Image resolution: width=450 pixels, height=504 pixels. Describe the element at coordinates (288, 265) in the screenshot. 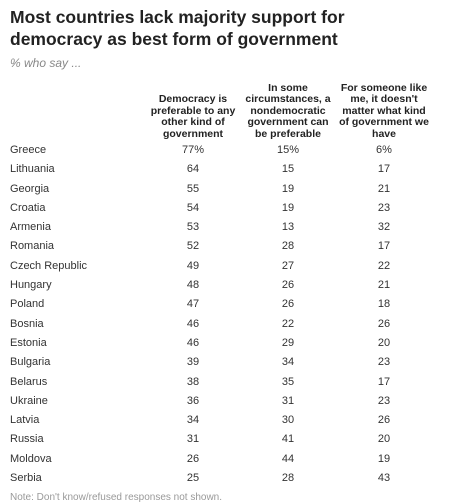

I see `cell-value: 27` at that location.